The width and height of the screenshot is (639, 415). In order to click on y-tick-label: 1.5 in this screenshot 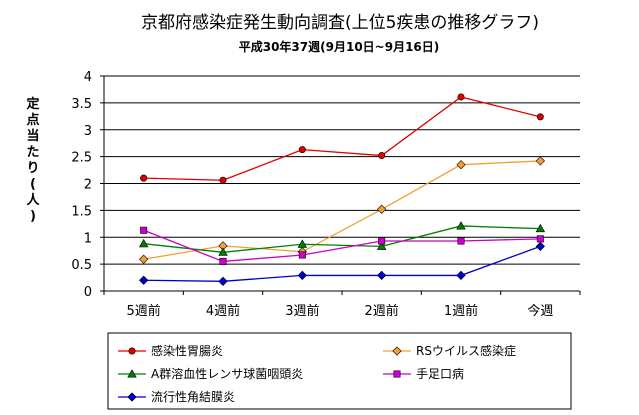, I will do `click(81, 211)`.